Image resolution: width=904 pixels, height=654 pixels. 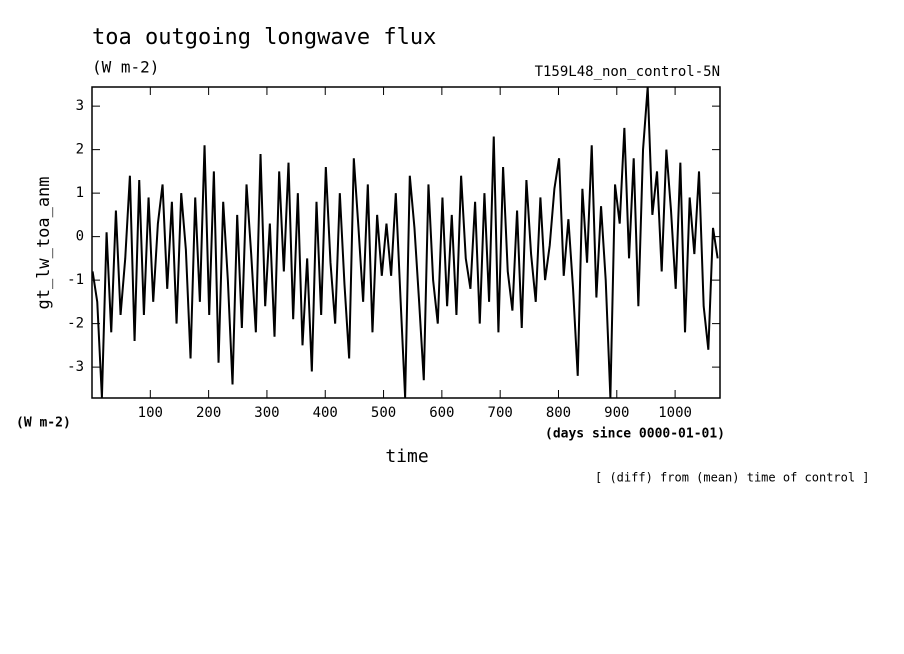 What do you see at coordinates (125, 67) in the screenshot?
I see `chart-subtitle: (W m-2)` at bounding box center [125, 67].